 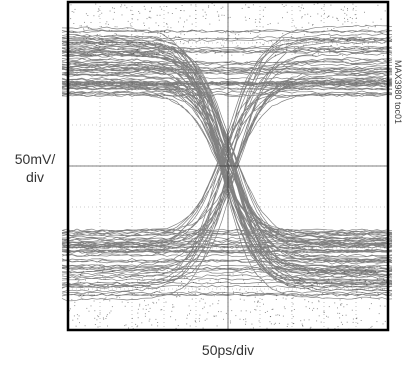 What do you see at coordinates (35, 159) in the screenshot?
I see `y-axis-label-line1: 50mV/` at bounding box center [35, 159].